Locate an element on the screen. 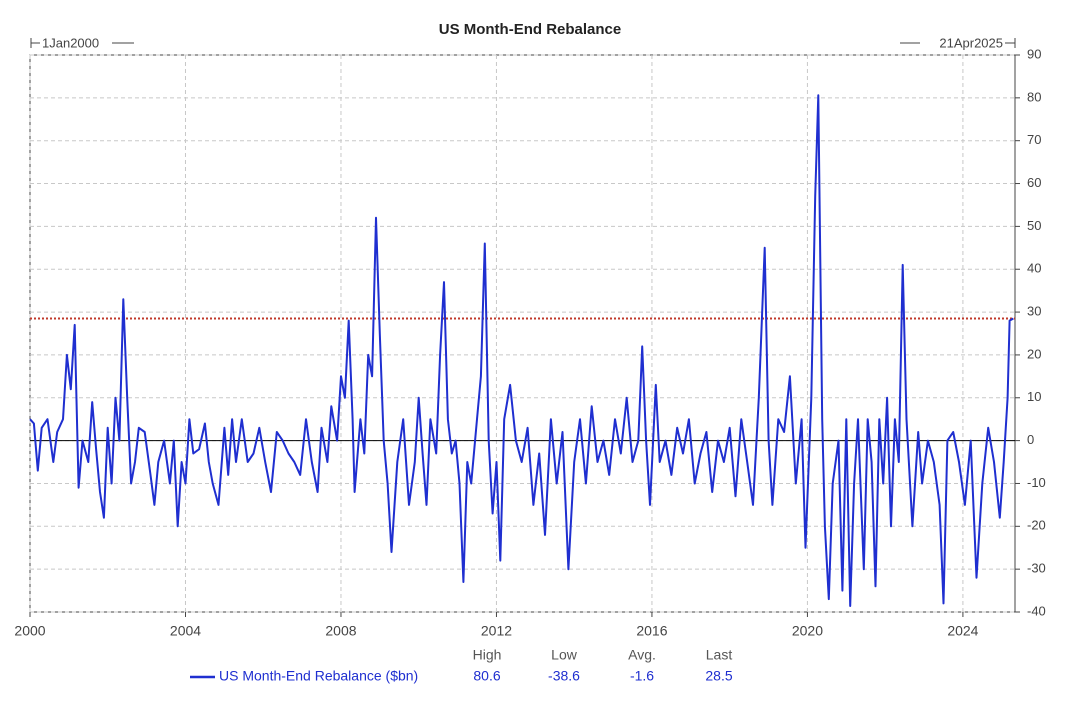 Image resolution: width=1080 pixels, height=710 pixels. y-tick-label: -20 is located at coordinates (1036, 525).